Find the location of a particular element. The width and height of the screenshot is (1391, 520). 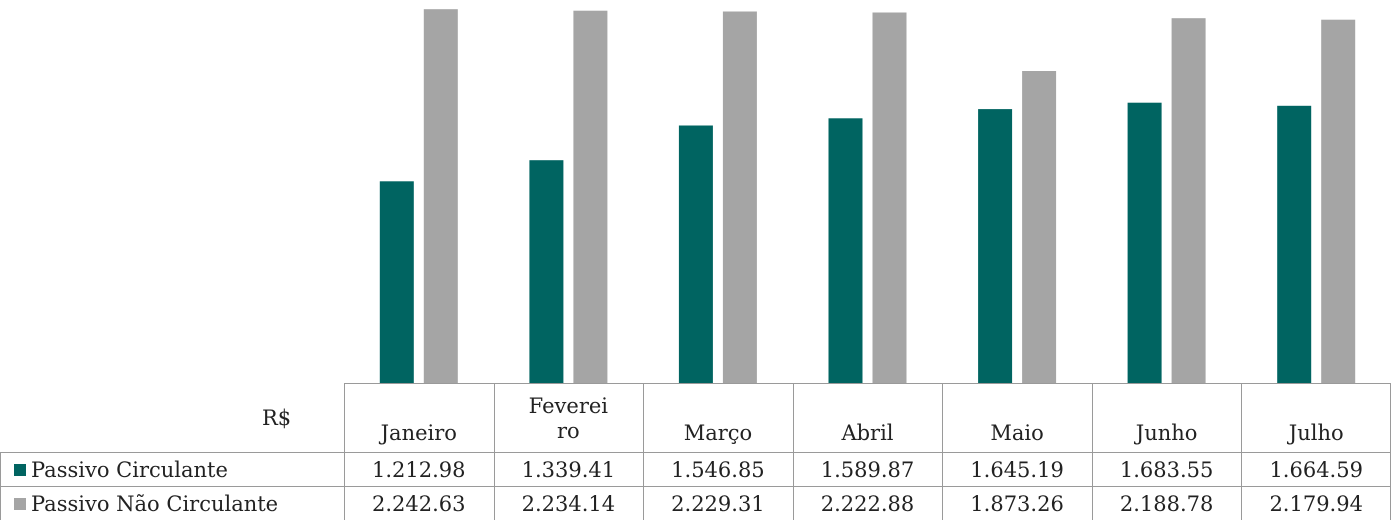

data-label-passivo-nao-circulante-maio: 1.873.26 is located at coordinates (1017, 503).